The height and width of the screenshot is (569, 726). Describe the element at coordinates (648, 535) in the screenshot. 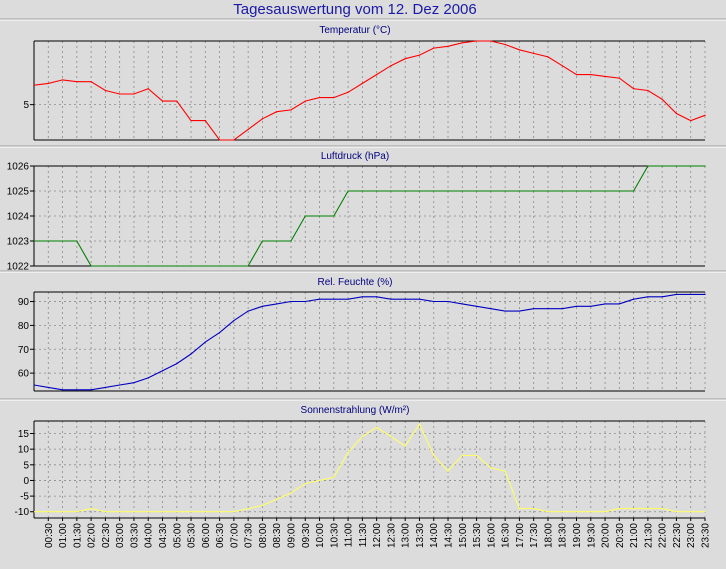

I see `x-tick-label: 21:30` at that location.